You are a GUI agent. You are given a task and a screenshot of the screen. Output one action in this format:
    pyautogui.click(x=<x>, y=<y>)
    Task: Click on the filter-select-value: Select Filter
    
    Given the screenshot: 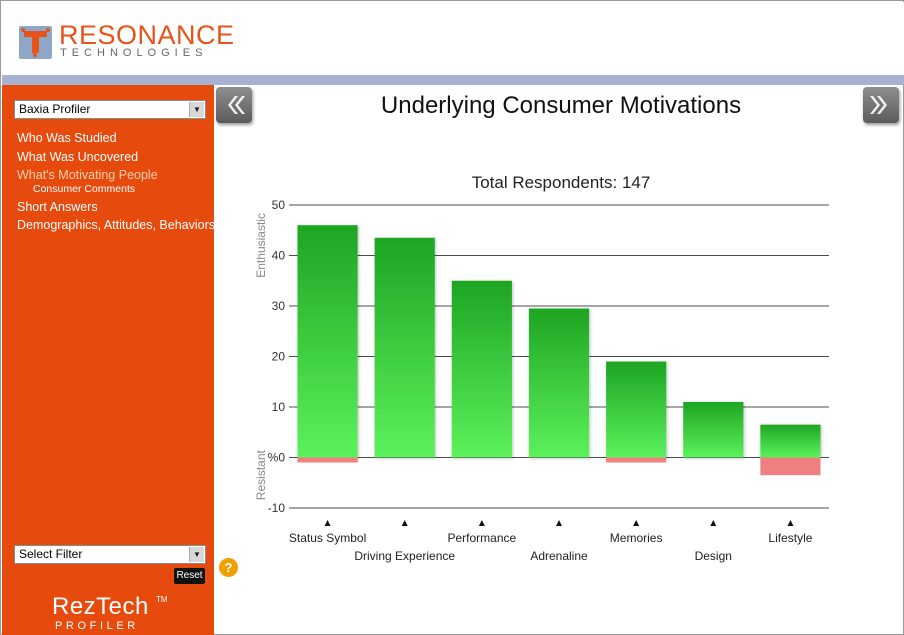 What is the action you would take?
    pyautogui.click(x=50, y=554)
    